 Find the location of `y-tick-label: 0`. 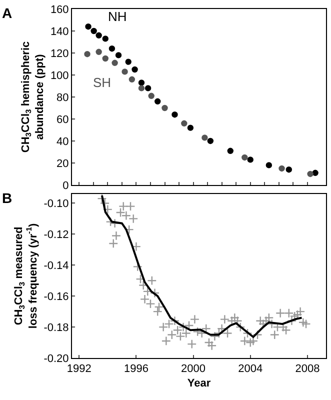

y-tick-label: 0 is located at coordinates (65, 186).